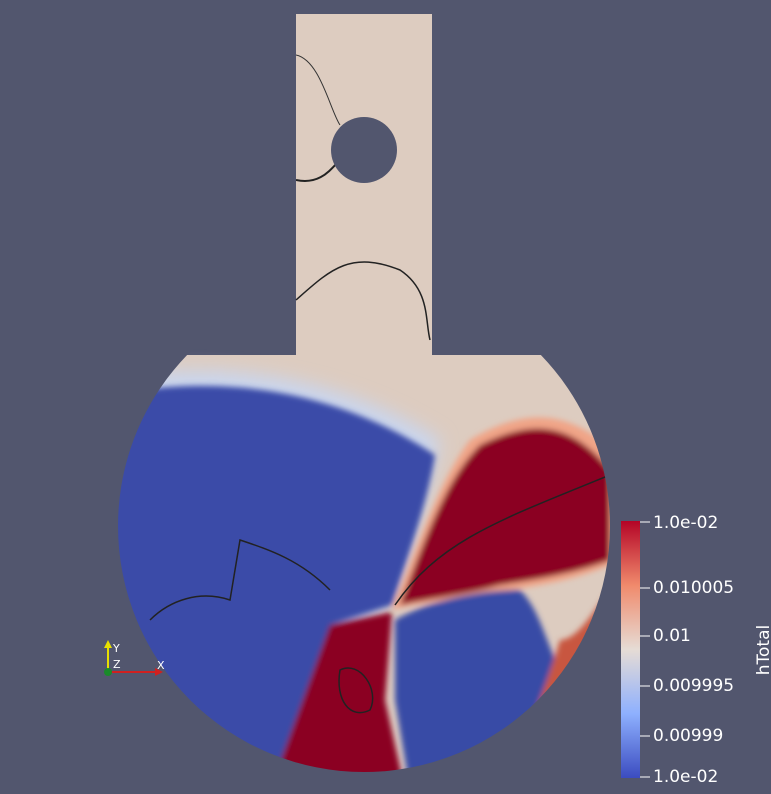 This screenshot has height=794, width=771. What do you see at coordinates (117, 664) in the screenshot?
I see `axis-label: Z` at bounding box center [117, 664].